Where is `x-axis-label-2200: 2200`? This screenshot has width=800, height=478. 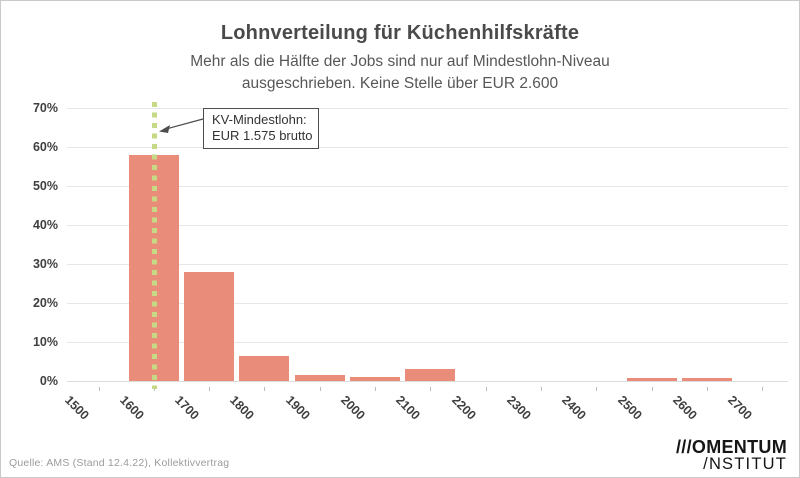
x-axis-label-2200: 2200 is located at coordinates (463, 408).